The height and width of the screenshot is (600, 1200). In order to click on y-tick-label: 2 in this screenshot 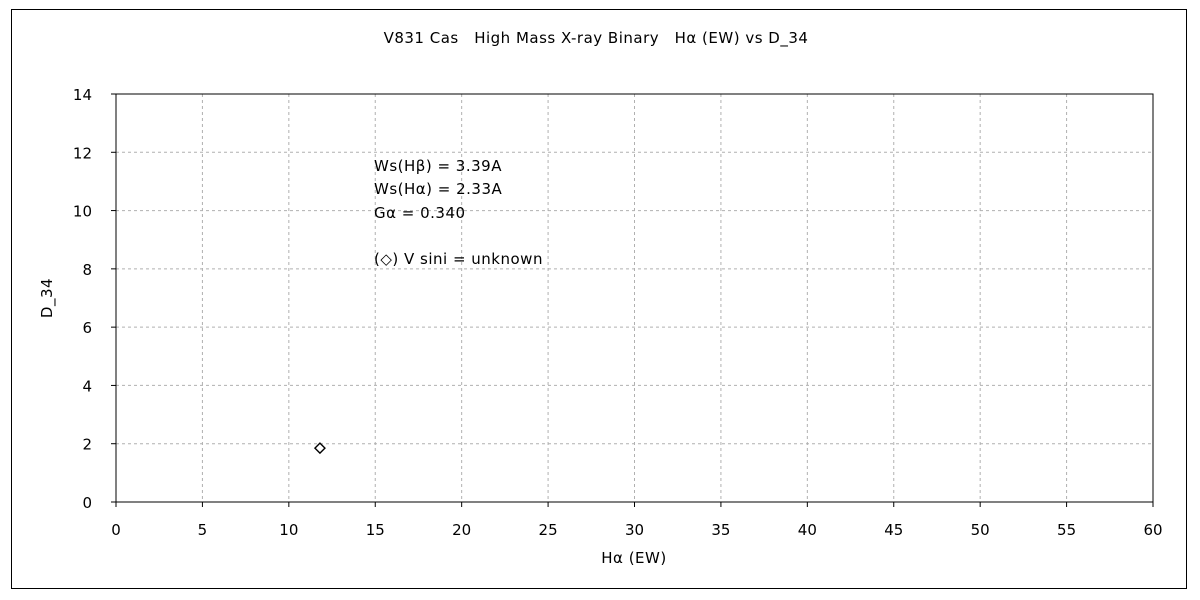, I will do `click(87, 445)`.